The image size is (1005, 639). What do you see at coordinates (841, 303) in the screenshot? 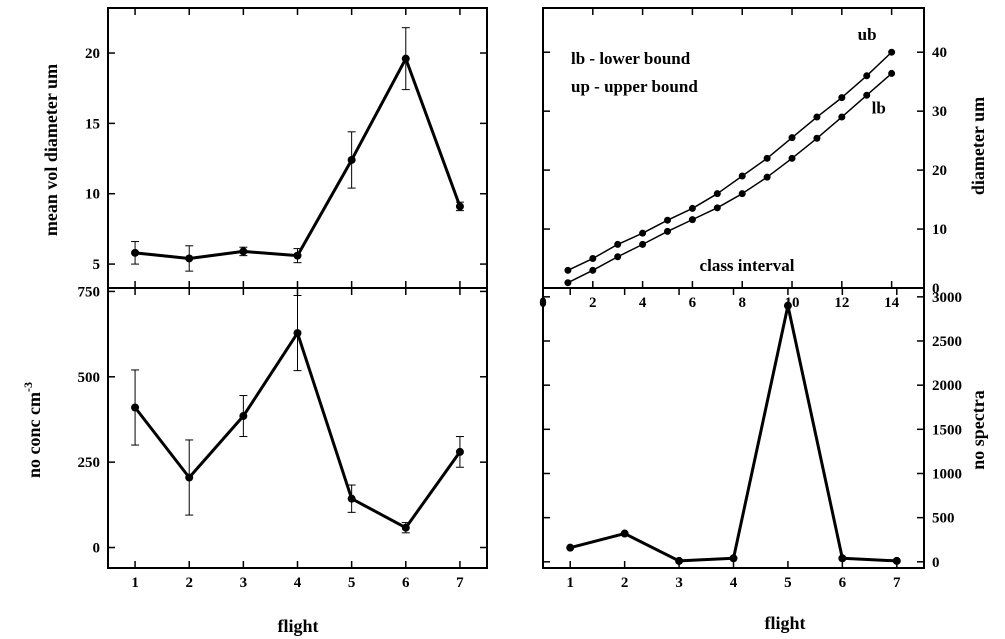
I see `x-tick-label: 12` at bounding box center [841, 303].